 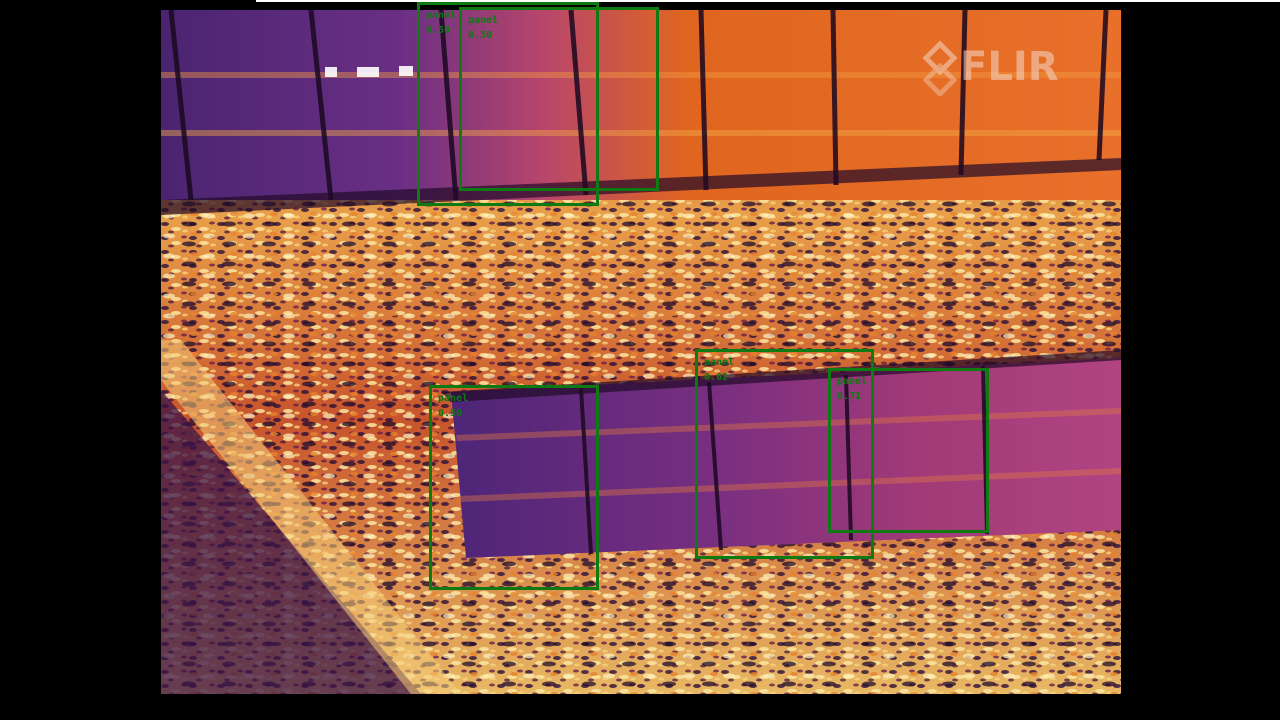 I want to click on detection-label: panel 0.71, so click(x=852, y=389).